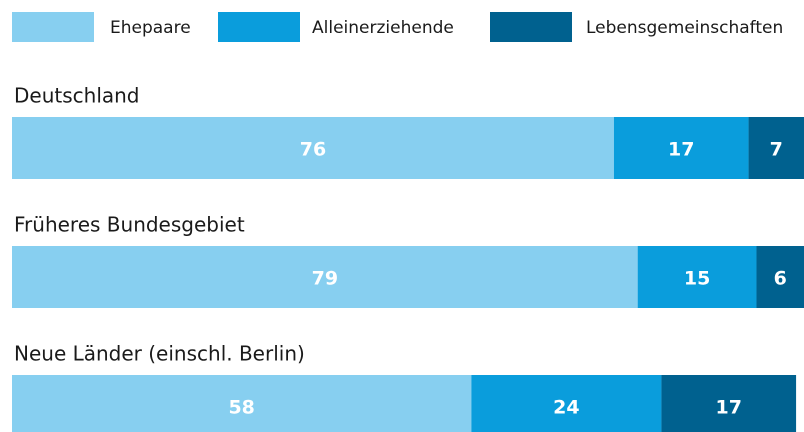  What do you see at coordinates (129, 225) in the screenshot?
I see `category-label: Früheres Bundesgebiet` at bounding box center [129, 225].